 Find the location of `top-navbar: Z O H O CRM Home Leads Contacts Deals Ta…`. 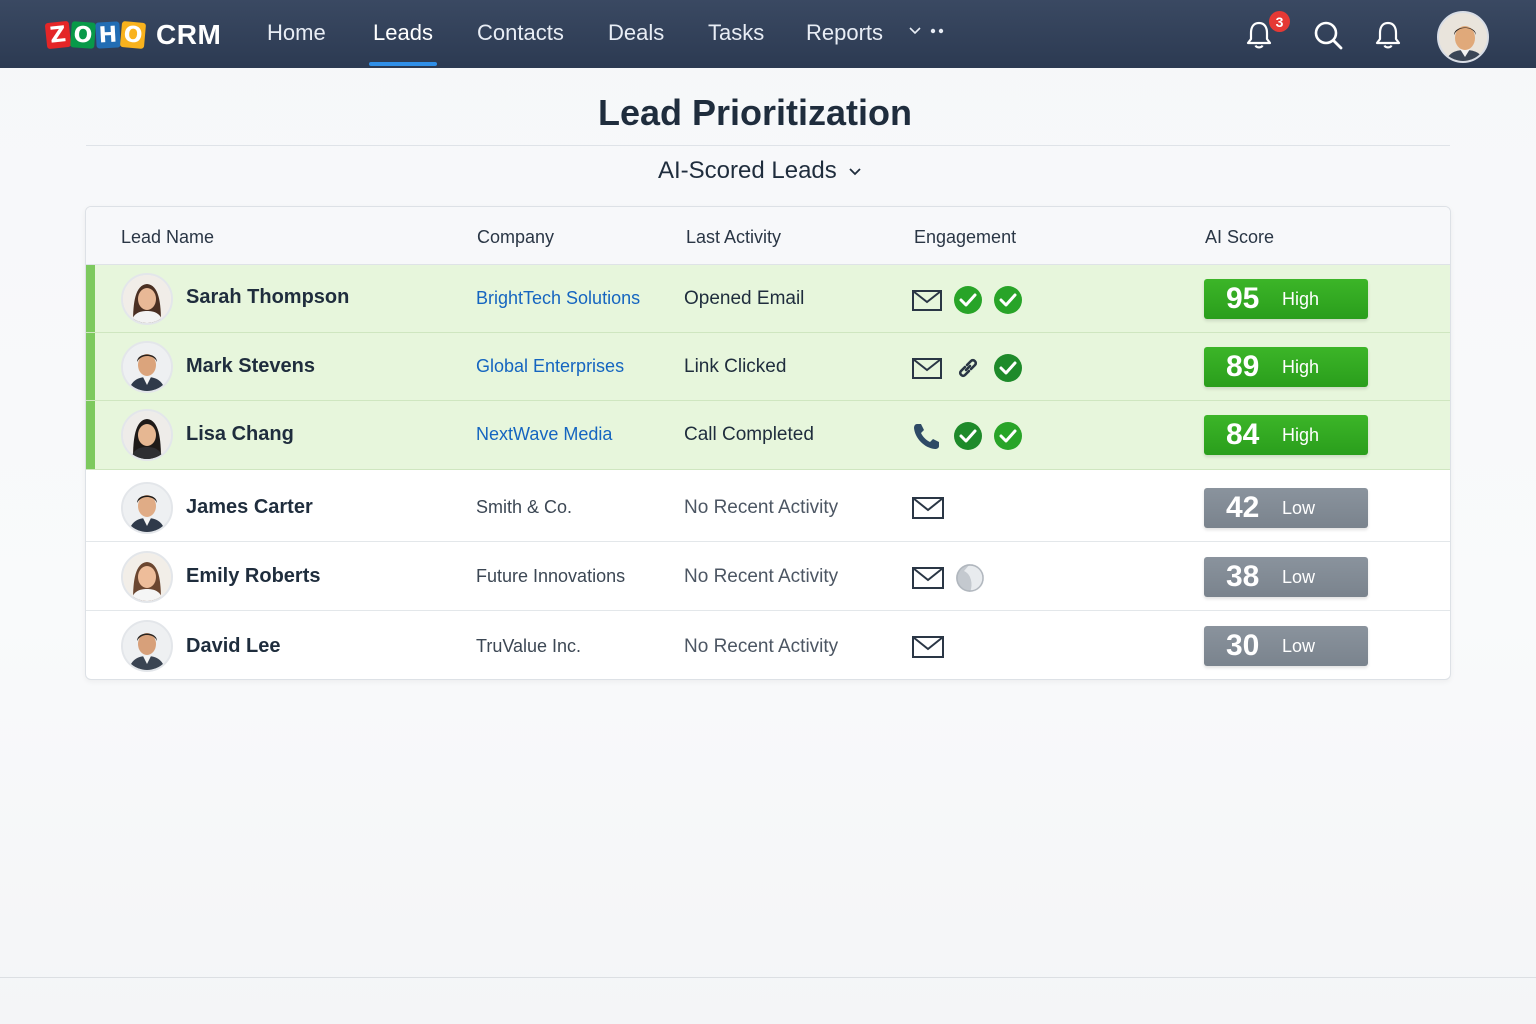

top-navbar: Z O H O CRM Home Leads Contacts Deals Ta… is located at coordinates (768, 34).